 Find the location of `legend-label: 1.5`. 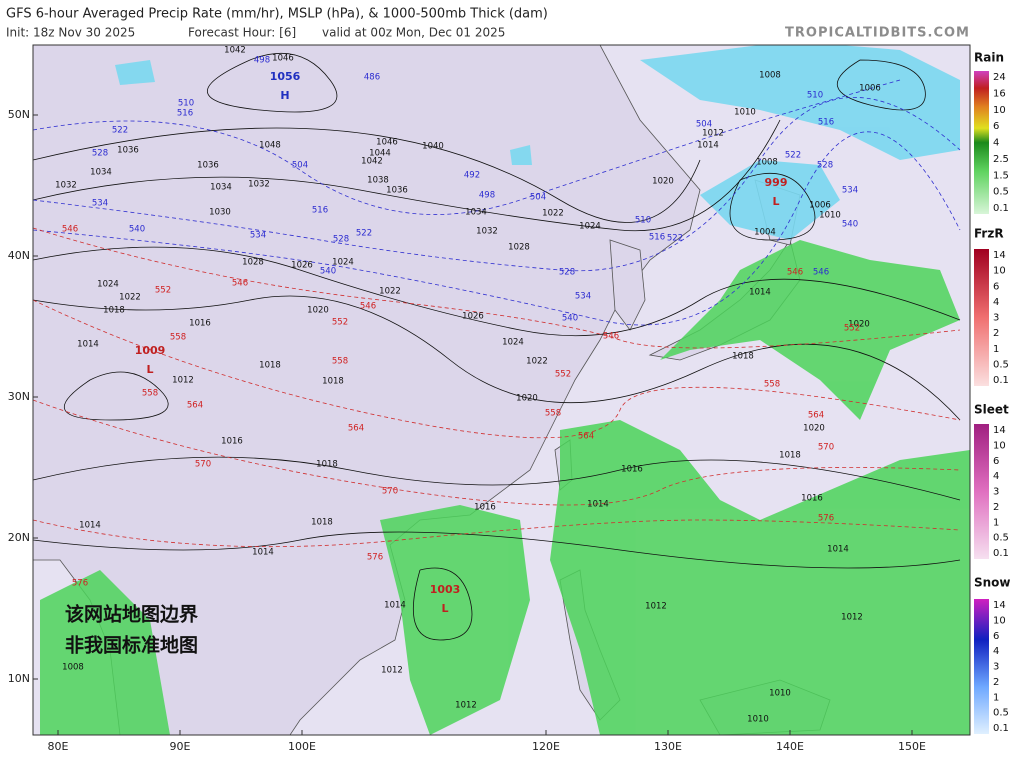

legend-label: 1.5 is located at coordinates (1001, 175).